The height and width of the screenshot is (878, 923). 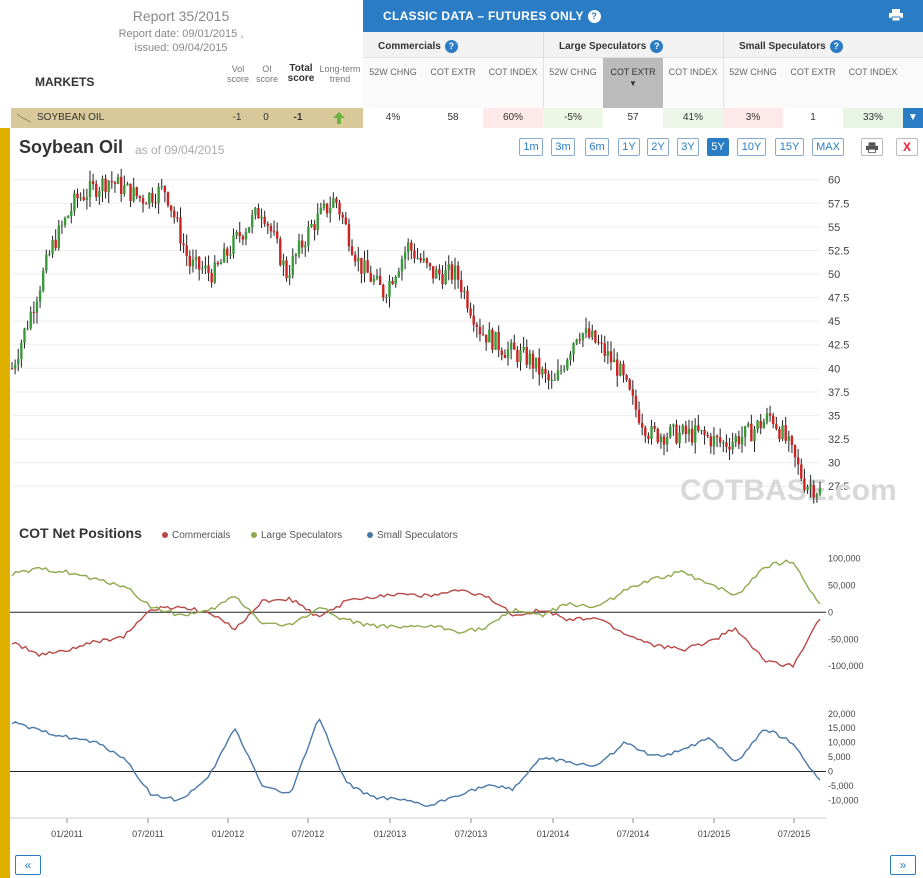 What do you see at coordinates (688, 147) in the screenshot?
I see `range-3y-button: 3Y` at bounding box center [688, 147].